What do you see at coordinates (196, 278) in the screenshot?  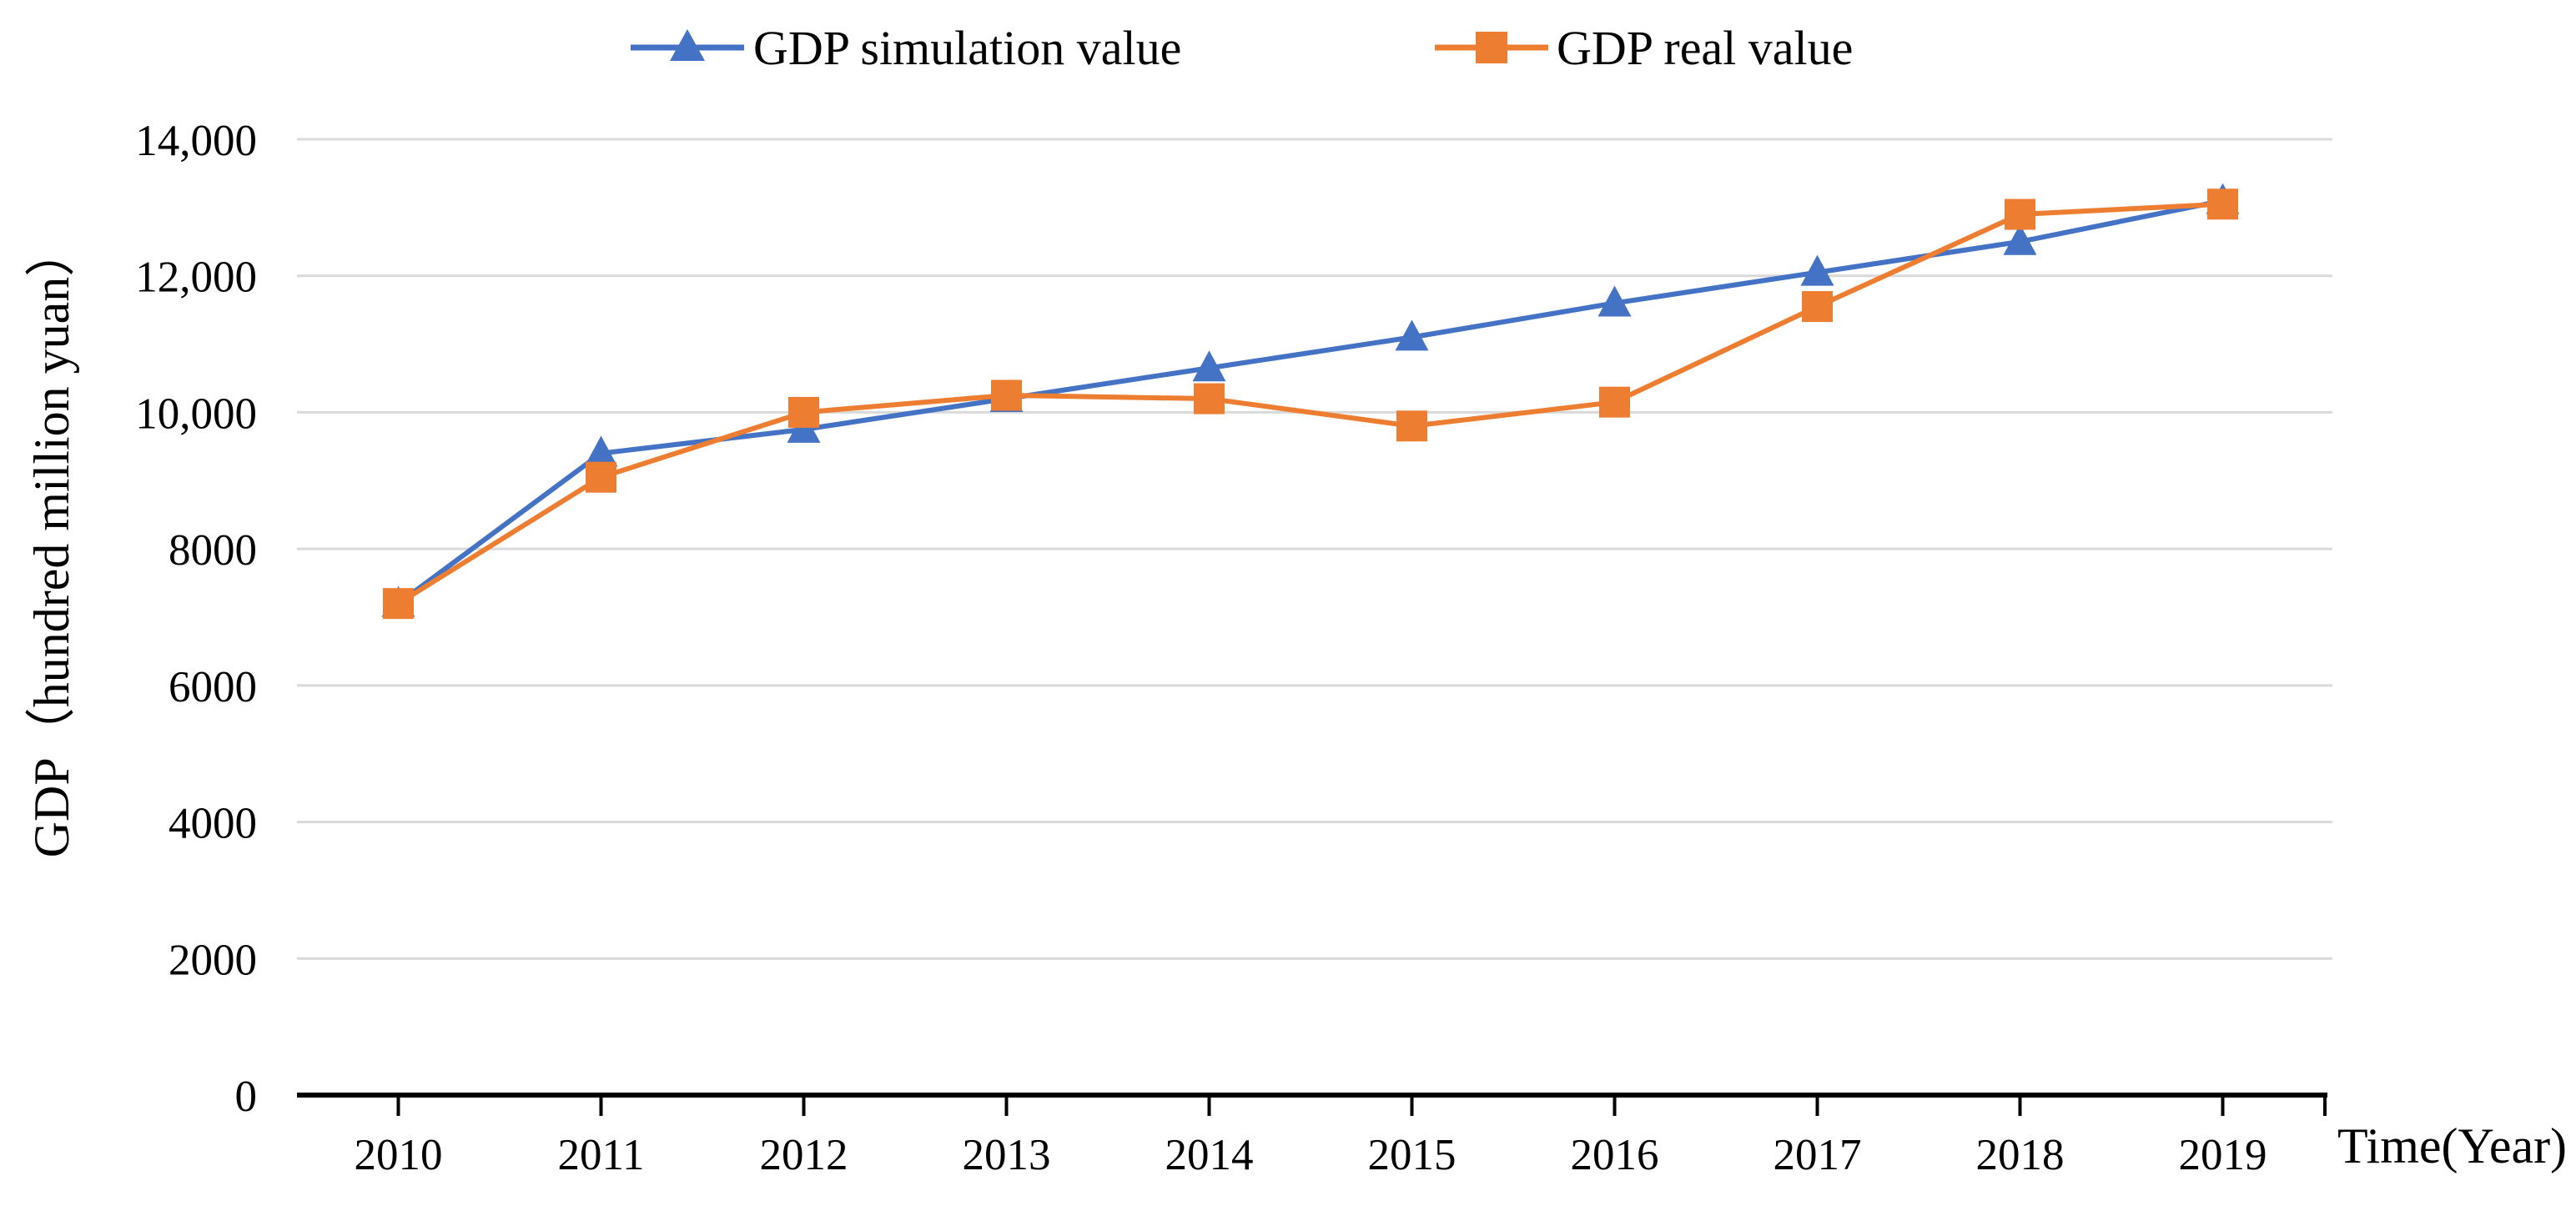 I see `y-tick-label: 12,000` at bounding box center [196, 278].